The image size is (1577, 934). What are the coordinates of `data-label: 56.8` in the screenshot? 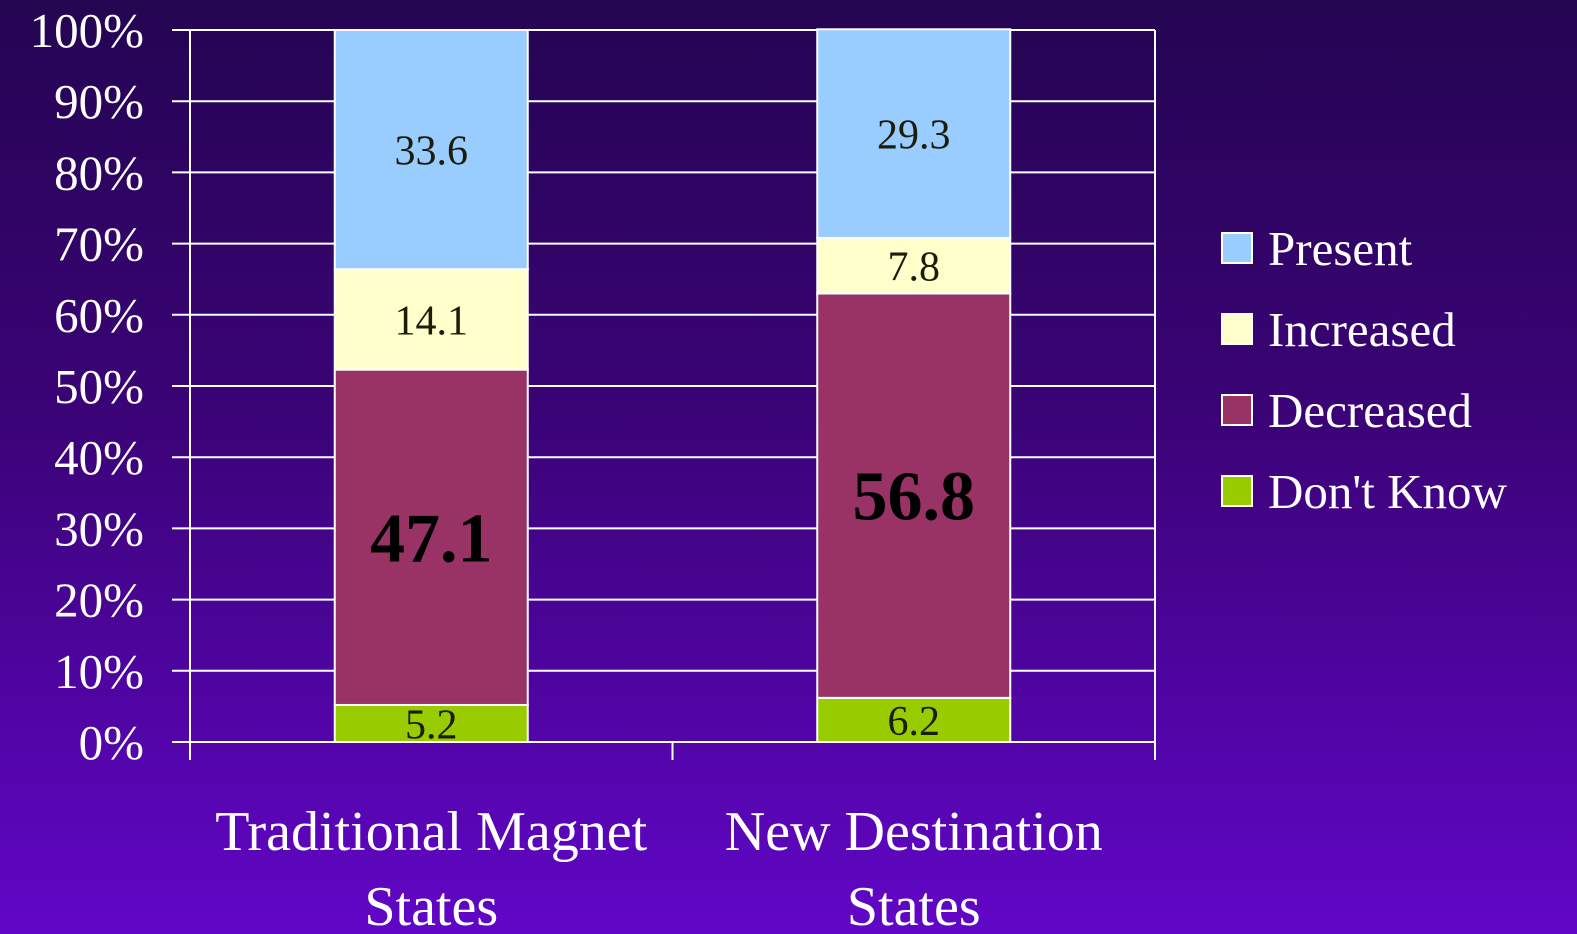 It's located at (914, 497).